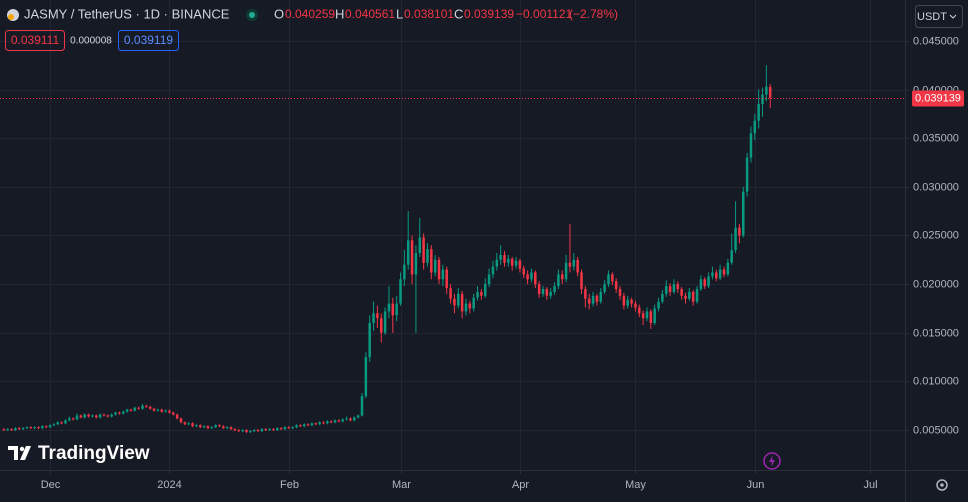  Describe the element at coordinates (936, 41) in the screenshot. I see `y-tick-label: 0.045000` at that location.